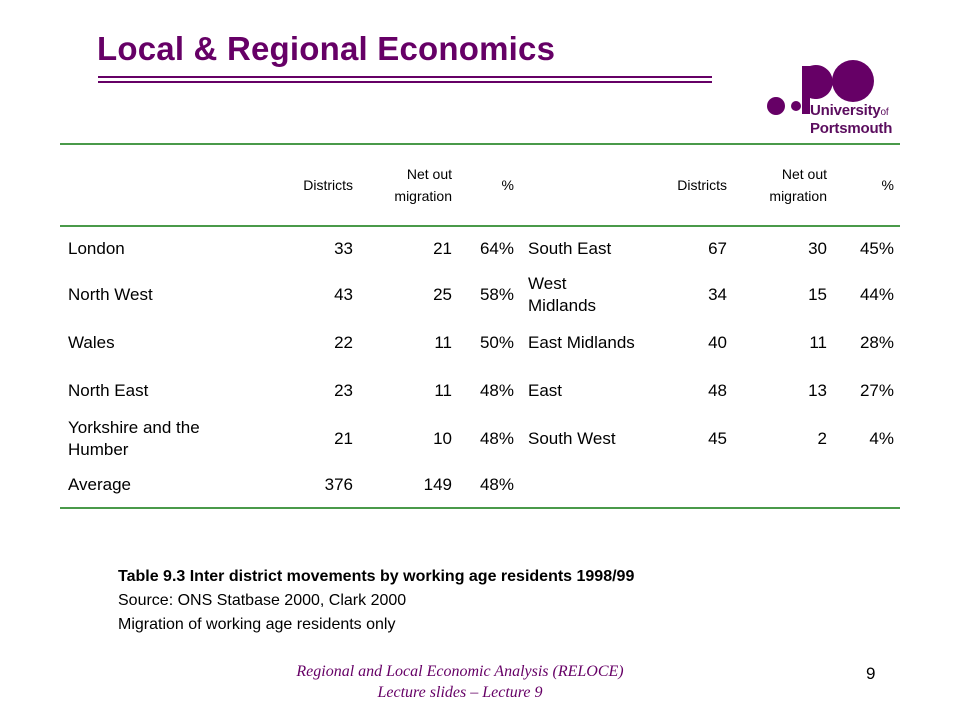 The image size is (960, 720). What do you see at coordinates (460, 692) in the screenshot?
I see `footer-line-2: Lecture slides – Lecture 9` at bounding box center [460, 692].